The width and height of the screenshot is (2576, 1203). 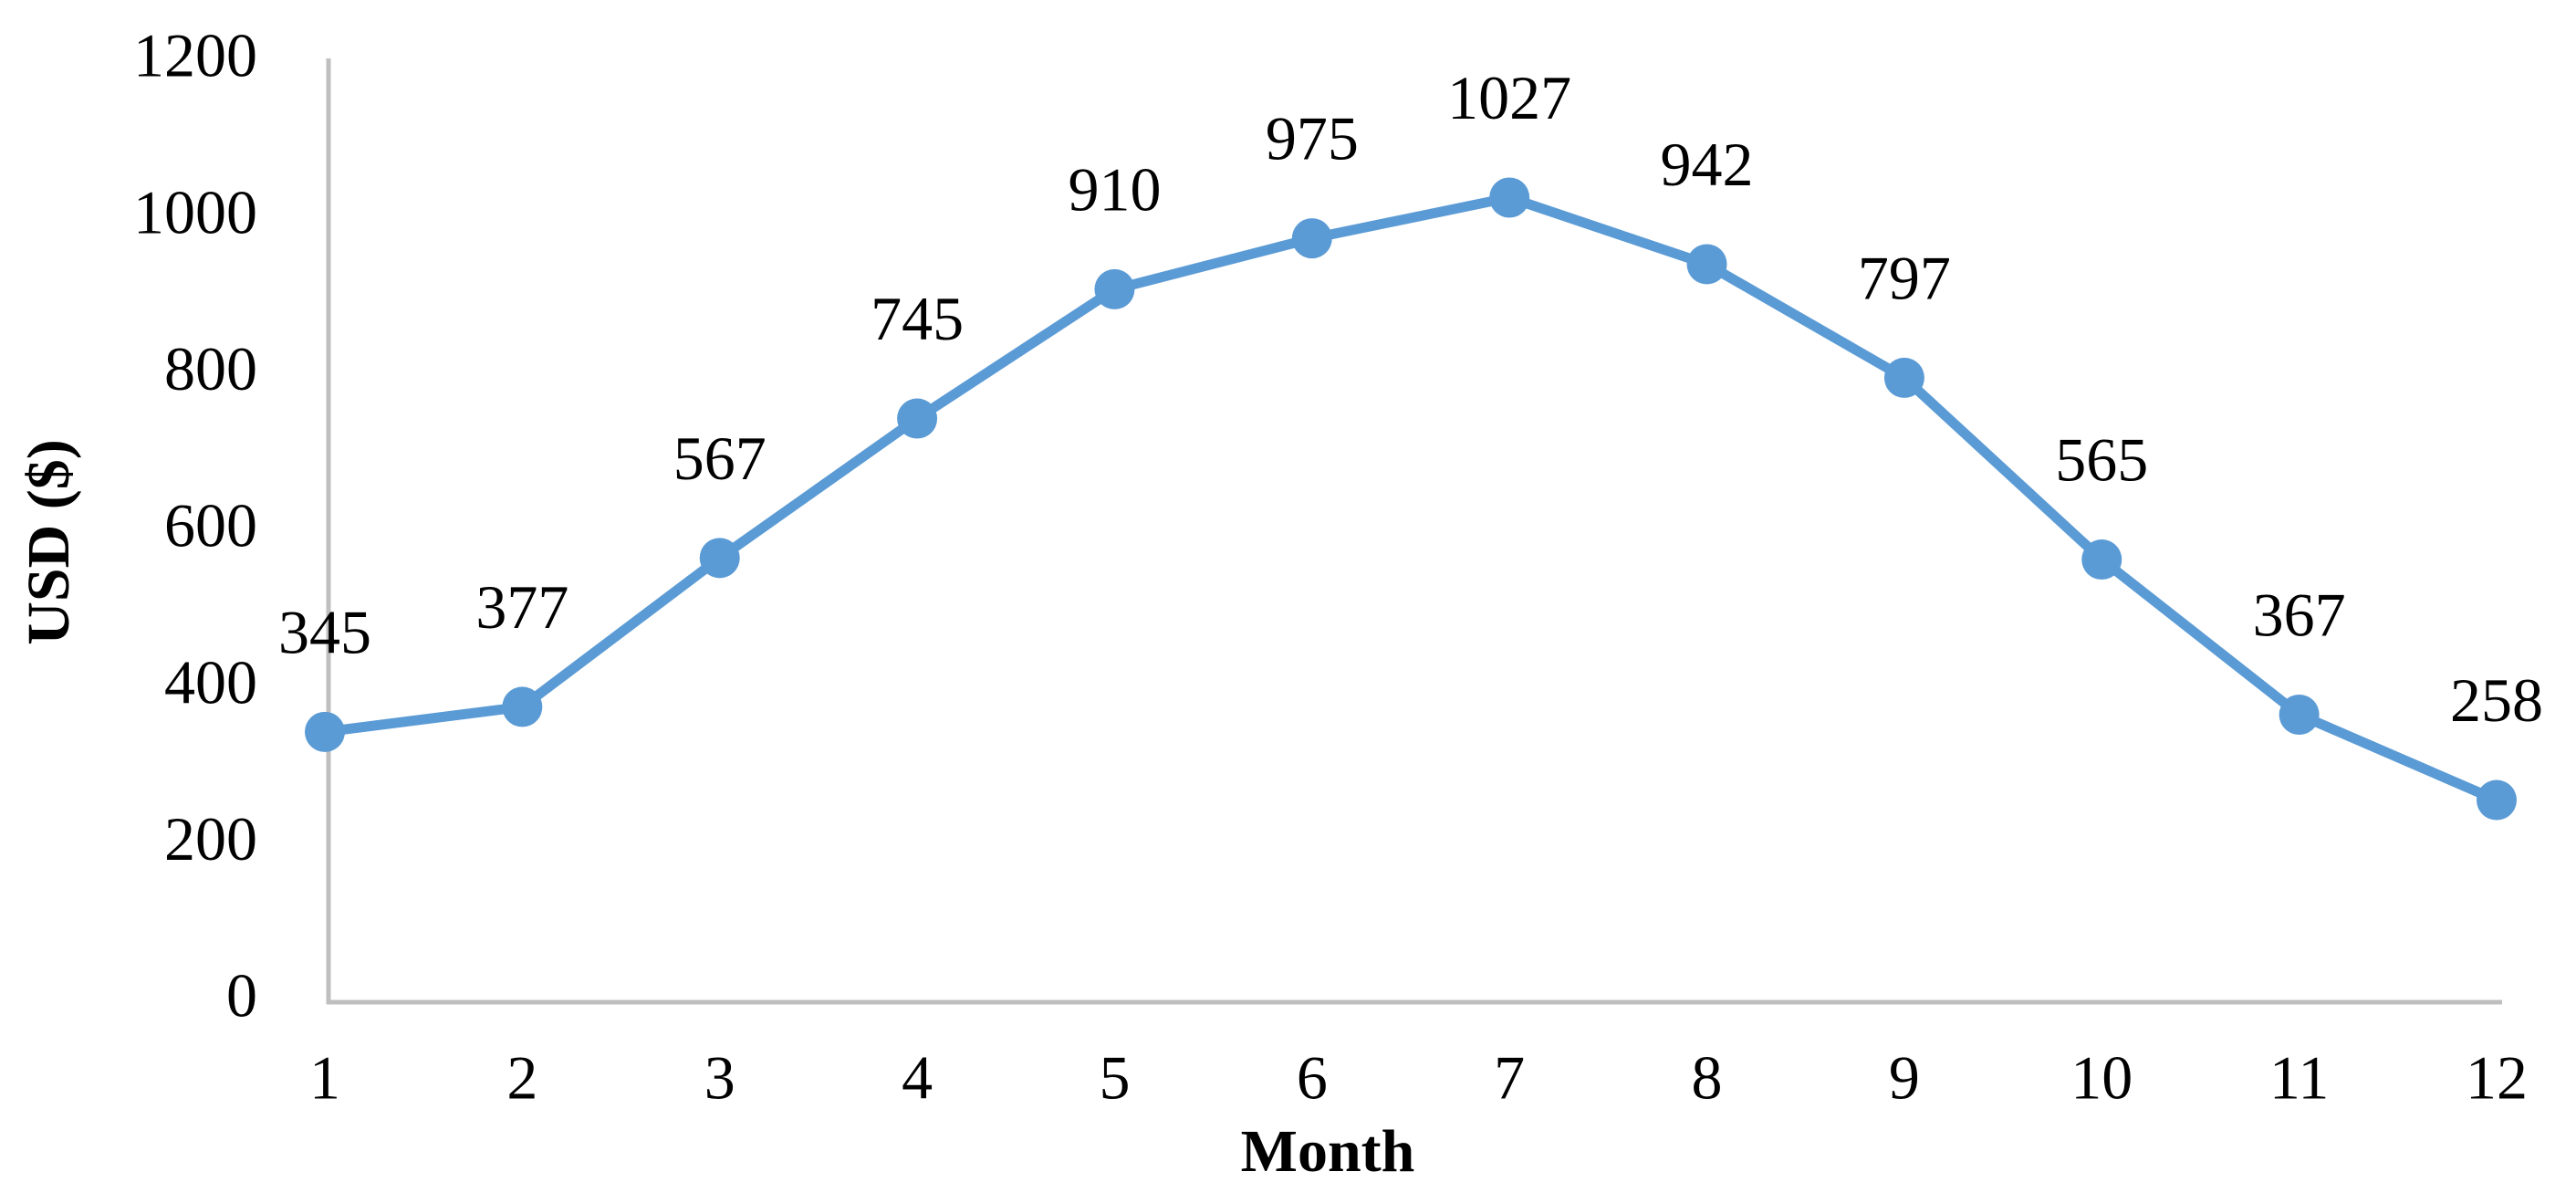 I want to click on x-tick-label: 6, so click(x=1312, y=1078).